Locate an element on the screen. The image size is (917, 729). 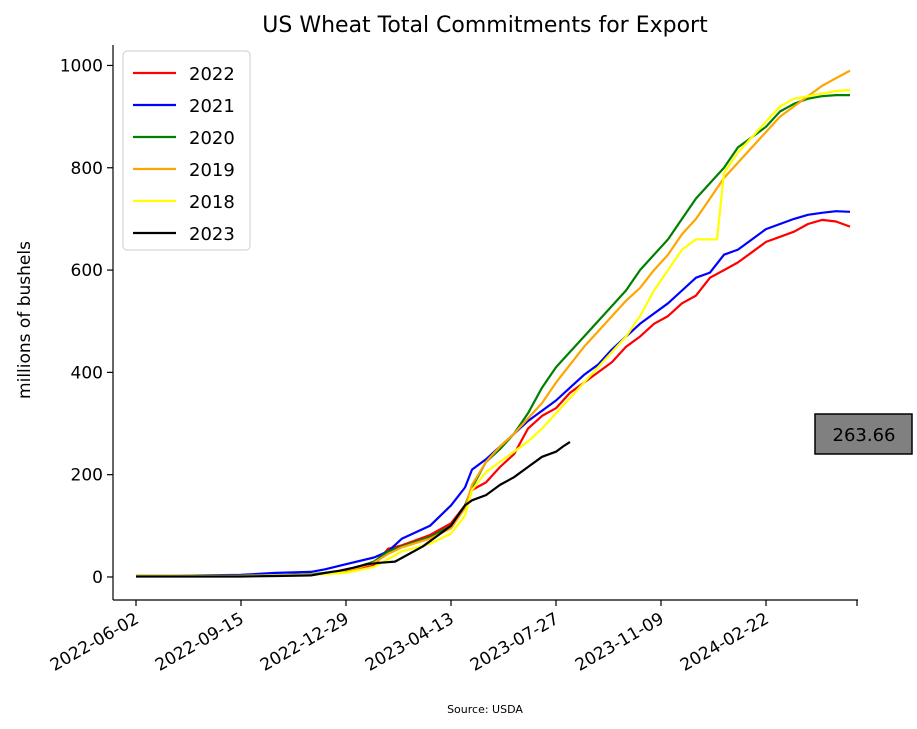
y-tick-label: 400 is located at coordinates (87, 373).